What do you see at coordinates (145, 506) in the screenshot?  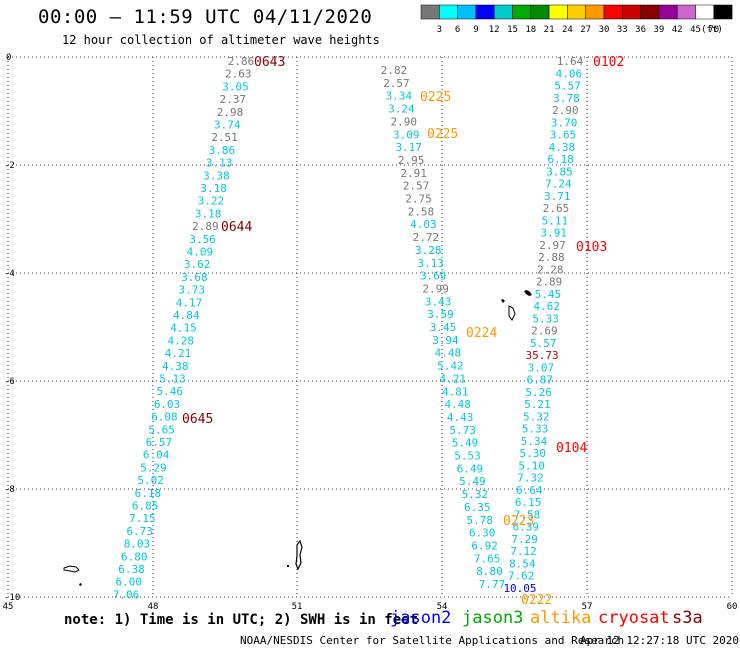 I see `wave-height-value: 6.85` at bounding box center [145, 506].